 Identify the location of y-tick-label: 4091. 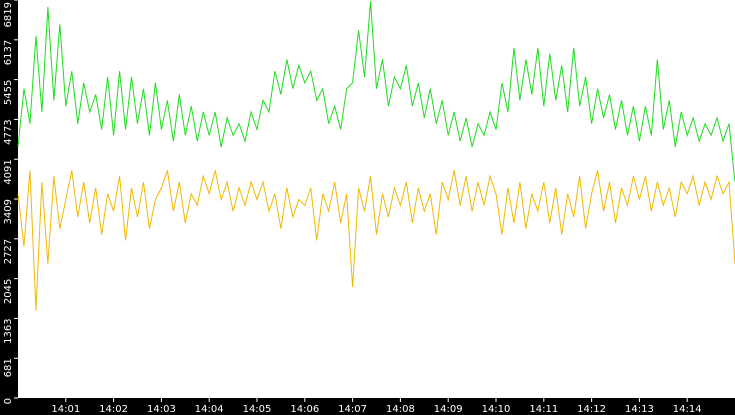
(8, 171).